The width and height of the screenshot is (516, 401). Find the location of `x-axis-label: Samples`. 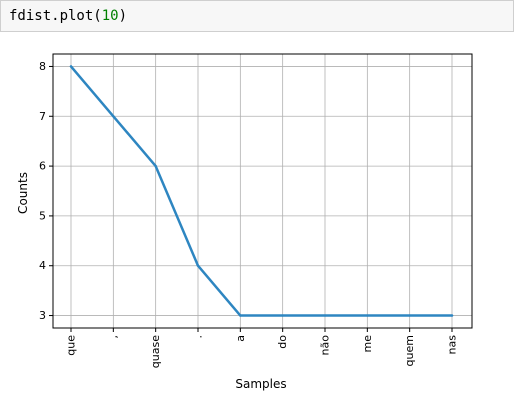

x-axis-label: Samples is located at coordinates (260, 384).